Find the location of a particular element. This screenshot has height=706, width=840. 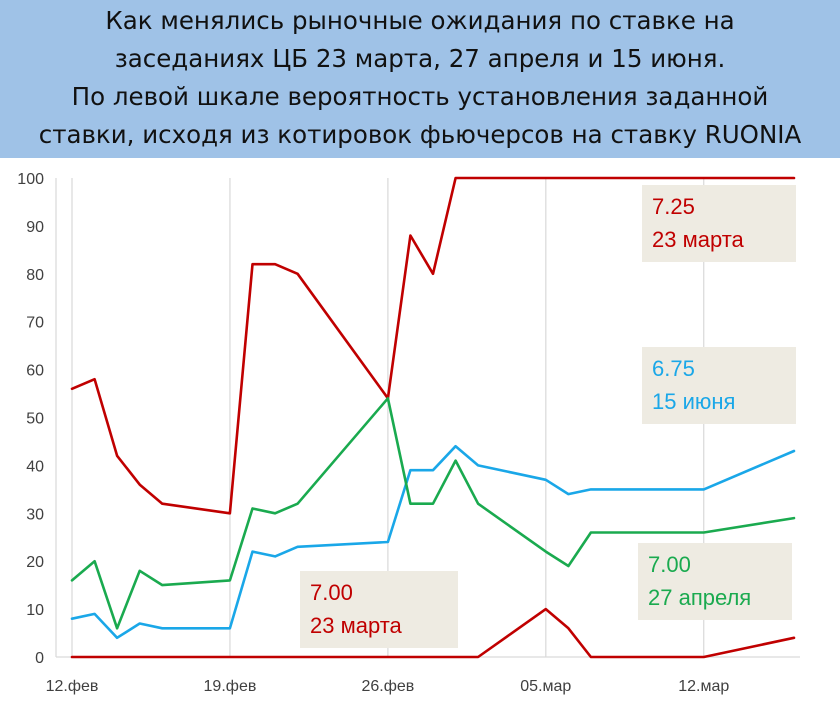

annotation-box-3: 7.00 27 апреля is located at coordinates (715, 581).